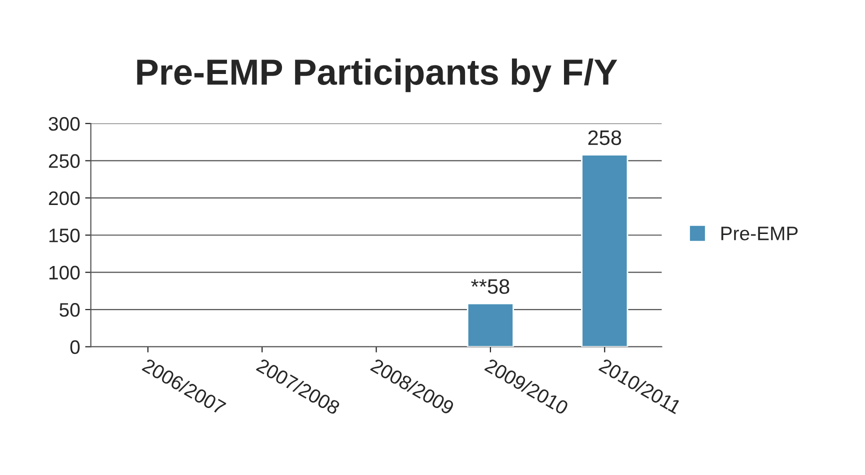  What do you see at coordinates (64, 273) in the screenshot?
I see `y-tick-label: 100` at bounding box center [64, 273].